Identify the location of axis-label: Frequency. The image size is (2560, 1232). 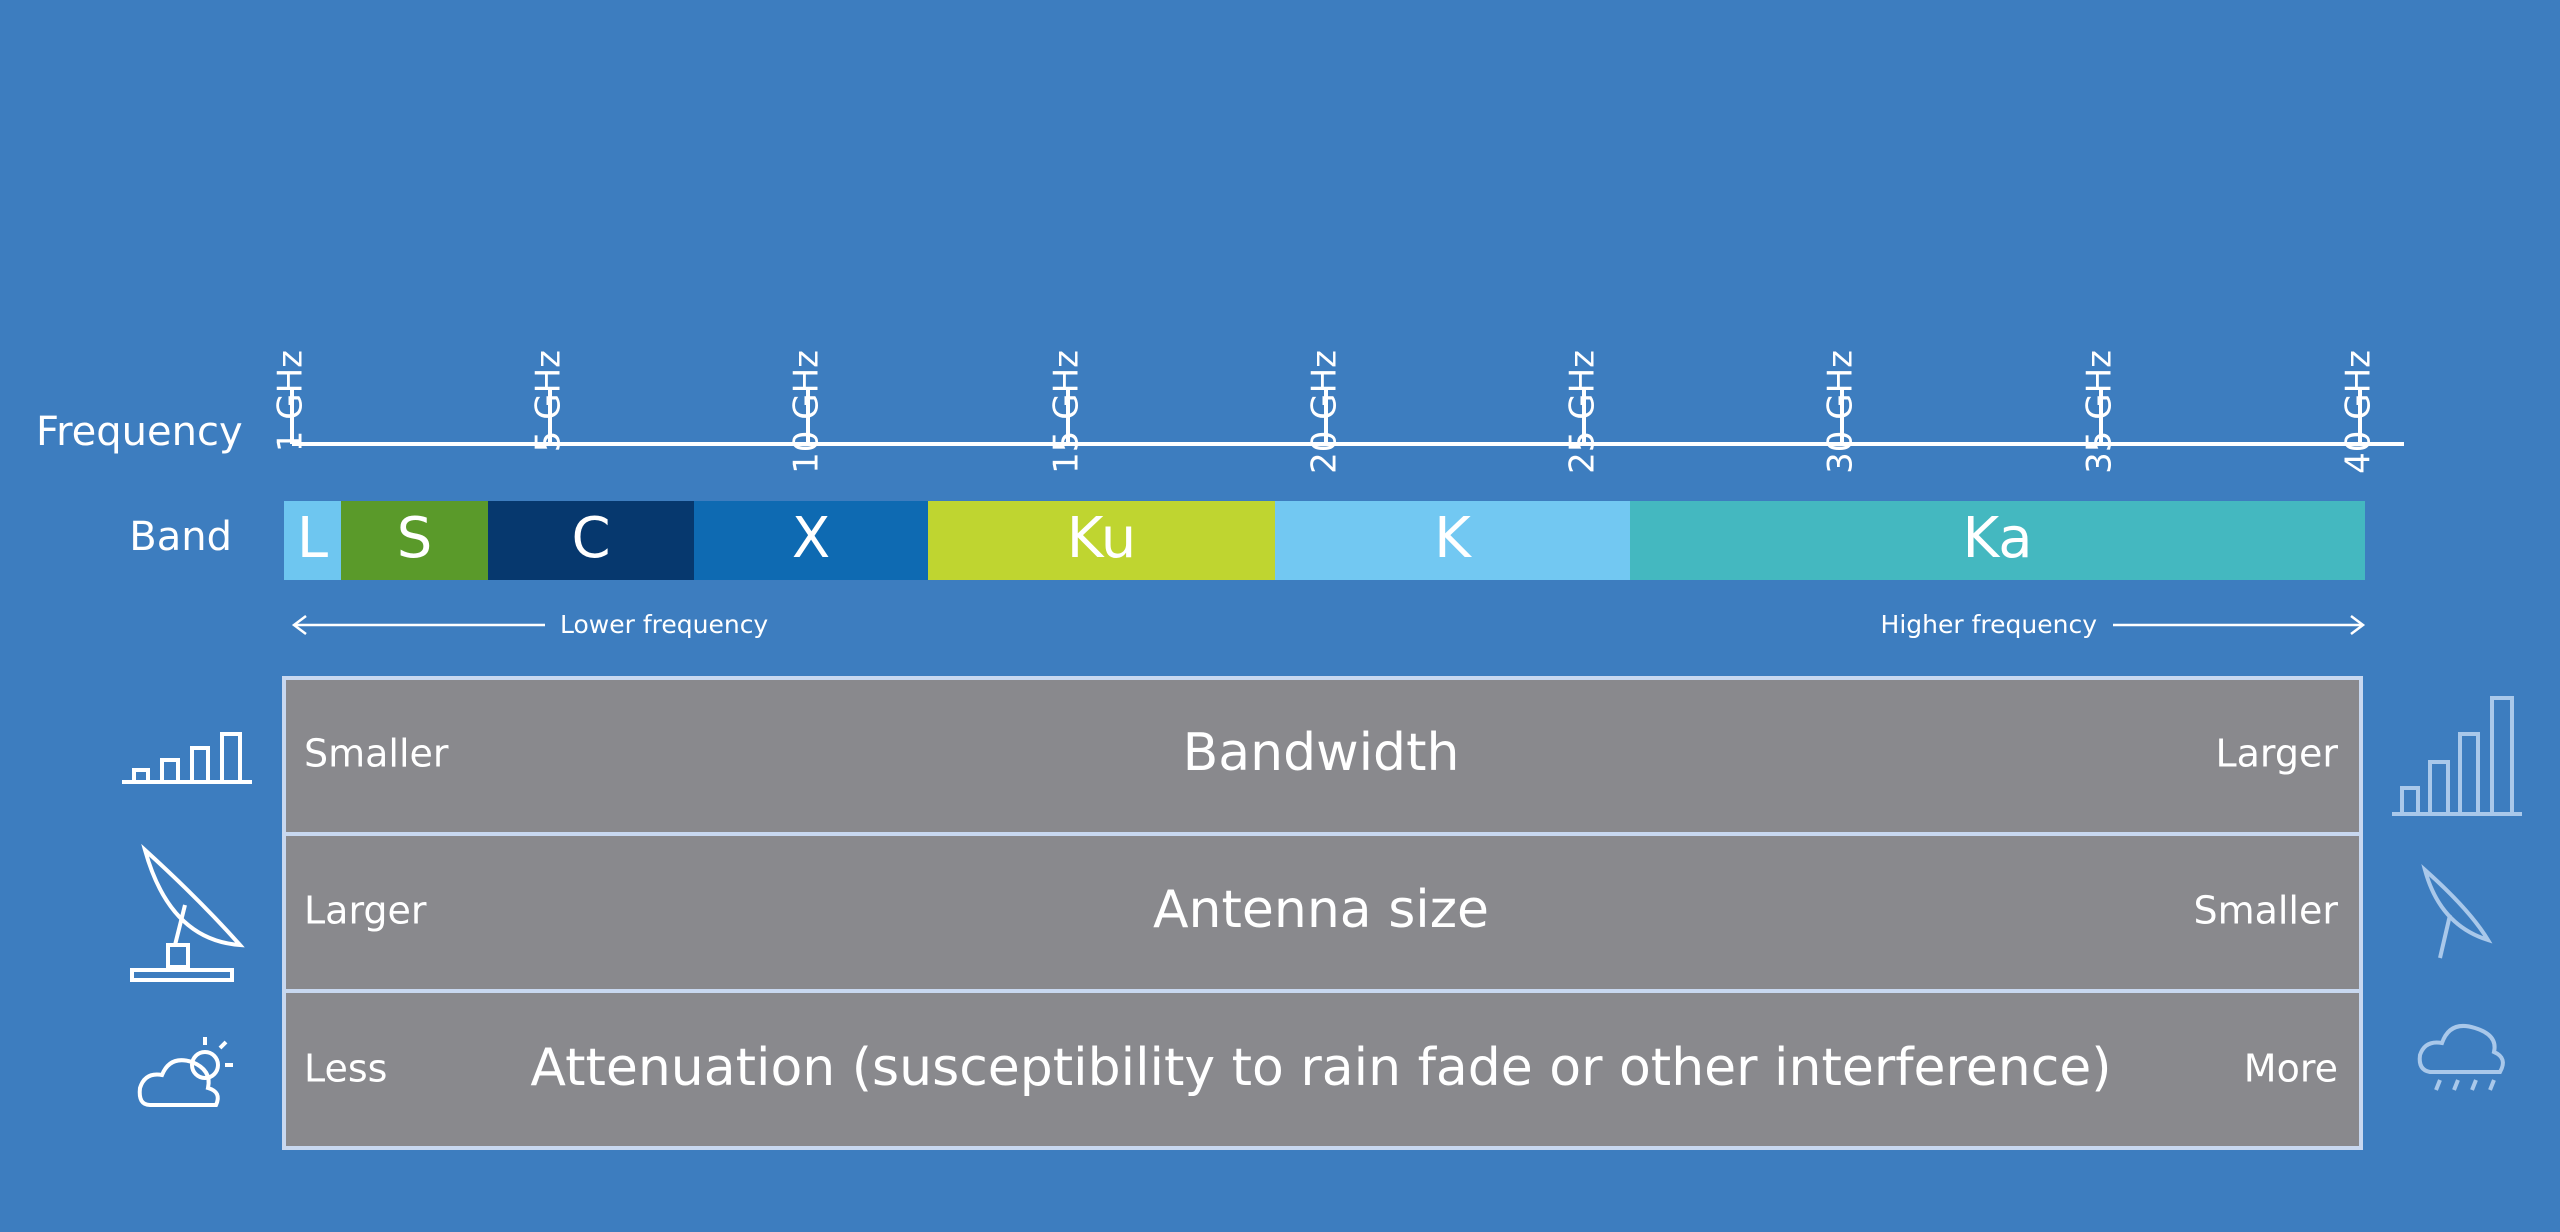
(139, 432).